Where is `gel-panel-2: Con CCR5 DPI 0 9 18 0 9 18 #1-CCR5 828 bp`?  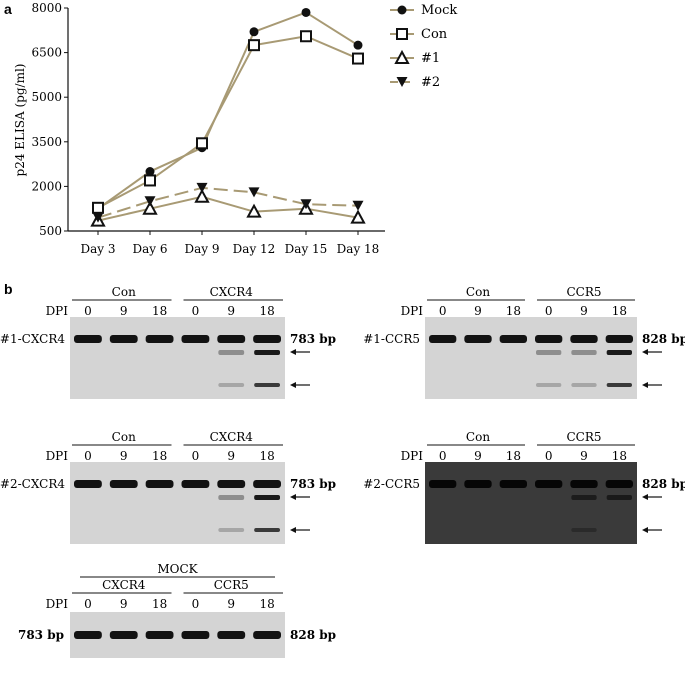 gel-panel-2: Con CCR5 DPI 0 9 18 0 9 18 #1-CCR5 828 bp is located at coordinates (524, 342).